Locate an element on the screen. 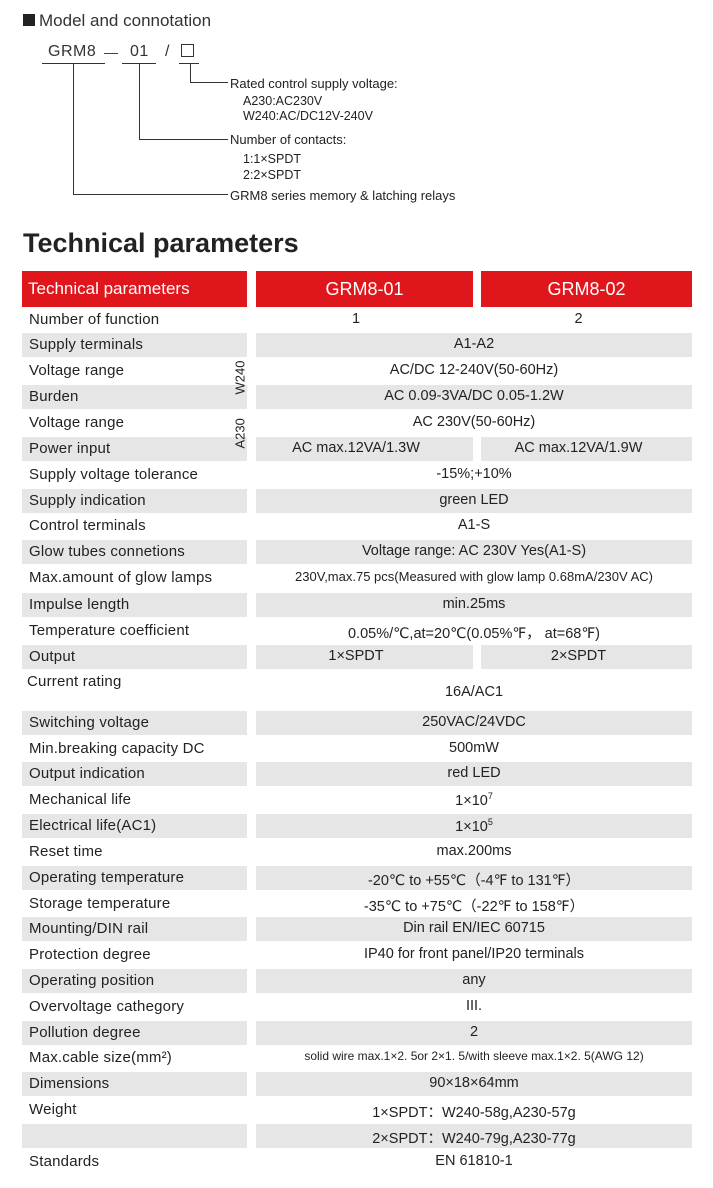 The width and height of the screenshot is (713, 1188). model-code-voltage-box is located at coordinates (187, 53).